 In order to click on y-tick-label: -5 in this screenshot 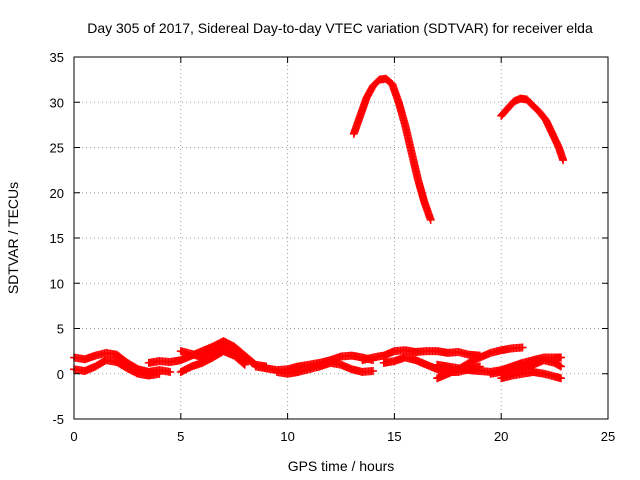, I will do `click(58, 419)`.